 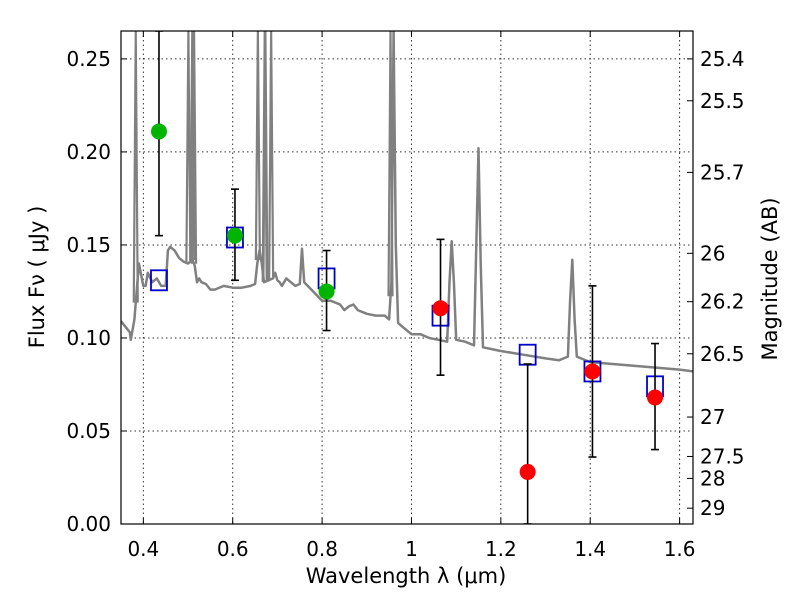 What do you see at coordinates (712, 417) in the screenshot?
I see `y2-tick-label-6: 27` at bounding box center [712, 417].